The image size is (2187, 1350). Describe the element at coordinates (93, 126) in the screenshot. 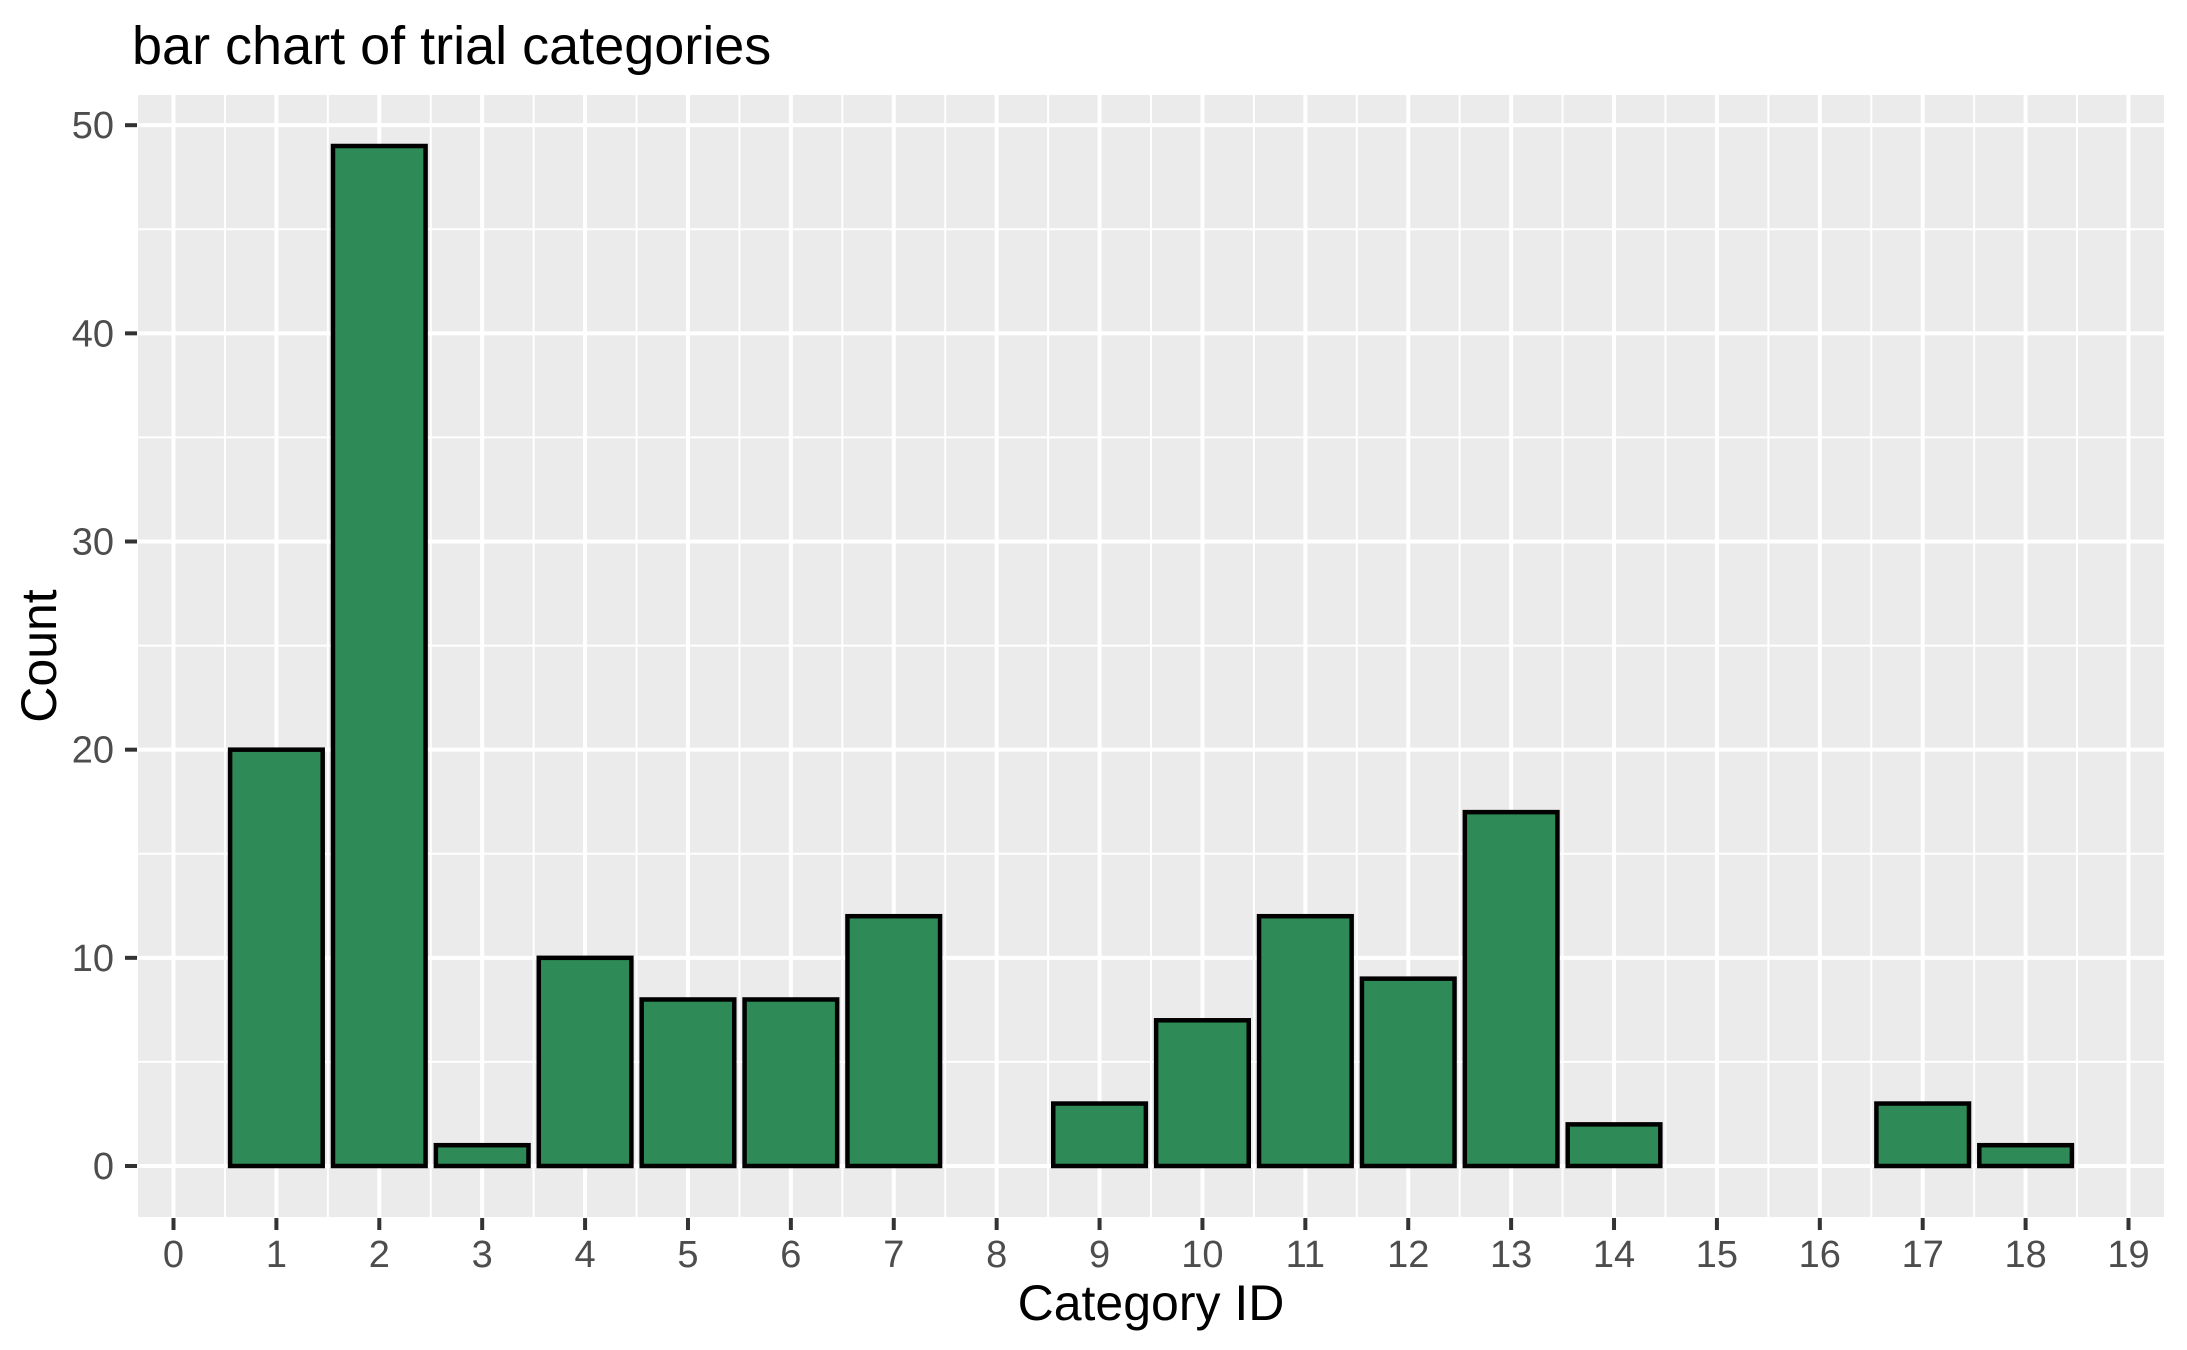

I see `y-tick-label: 50` at that location.